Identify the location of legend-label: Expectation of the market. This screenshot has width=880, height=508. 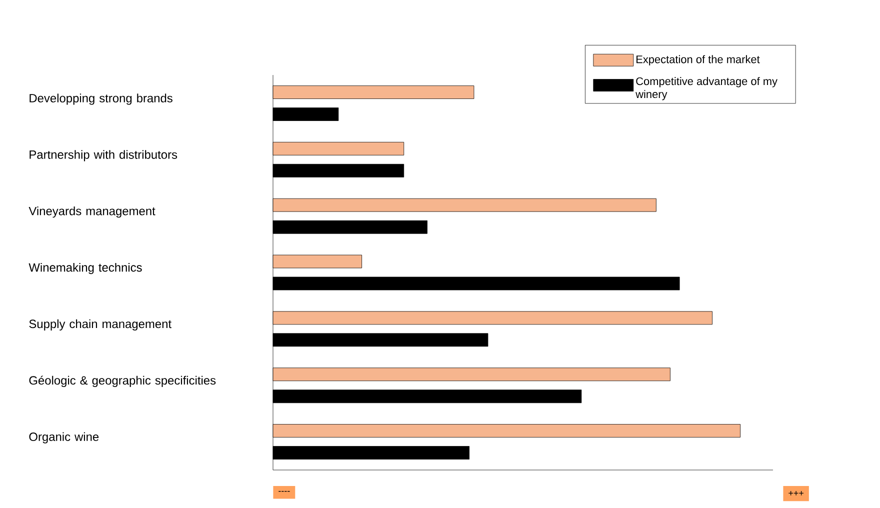
(698, 60).